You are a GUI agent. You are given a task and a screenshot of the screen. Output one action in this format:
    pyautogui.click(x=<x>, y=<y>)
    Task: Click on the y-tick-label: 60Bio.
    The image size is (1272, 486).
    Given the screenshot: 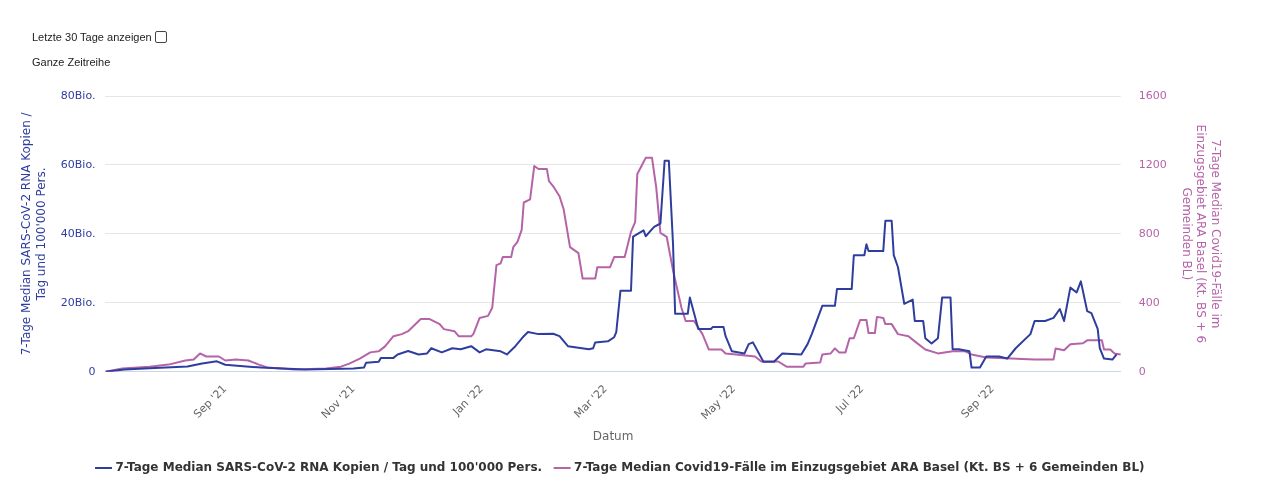 What is the action you would take?
    pyautogui.click(x=78, y=164)
    